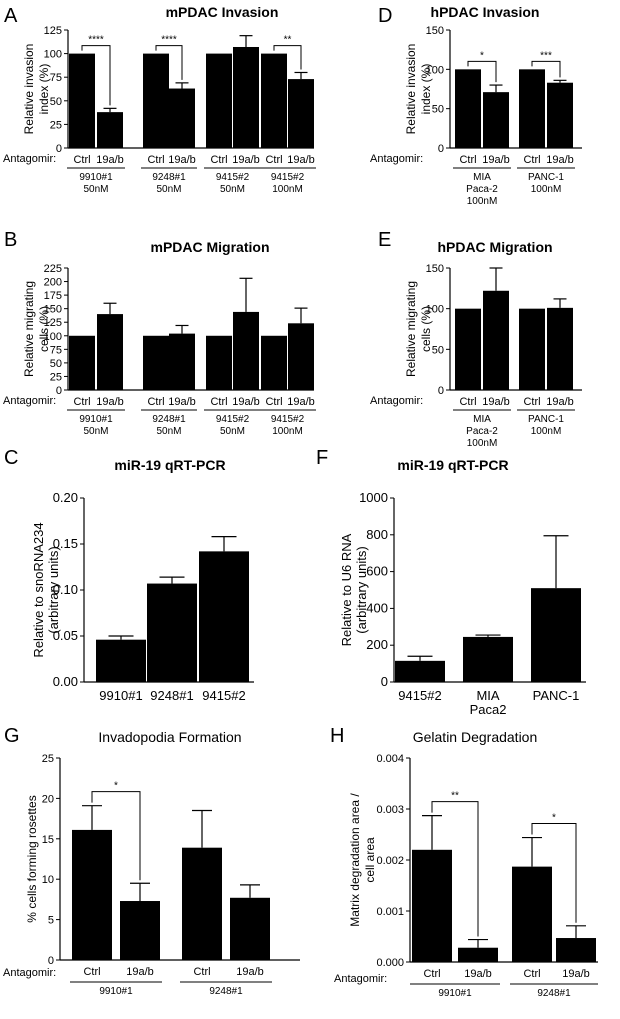 The image size is (620, 1019). I want to click on y-tick-label: 20, so click(48, 799).